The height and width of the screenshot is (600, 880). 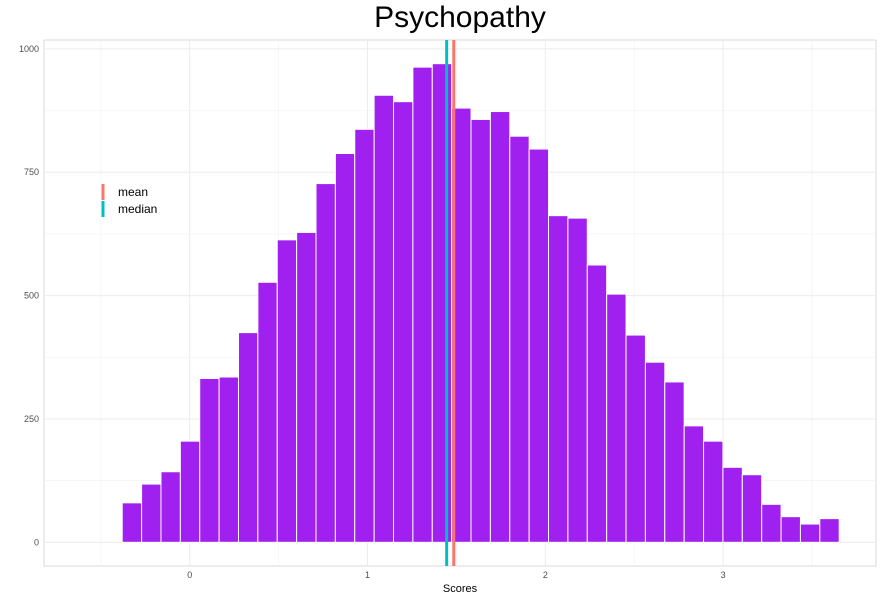 What do you see at coordinates (545, 575) in the screenshot?
I see `x-tick-label: 2` at bounding box center [545, 575].